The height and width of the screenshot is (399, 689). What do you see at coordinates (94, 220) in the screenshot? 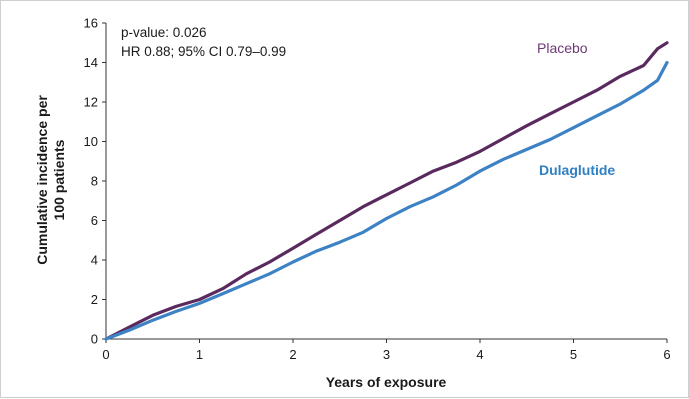
I see `y-tick-label: 6` at bounding box center [94, 220].